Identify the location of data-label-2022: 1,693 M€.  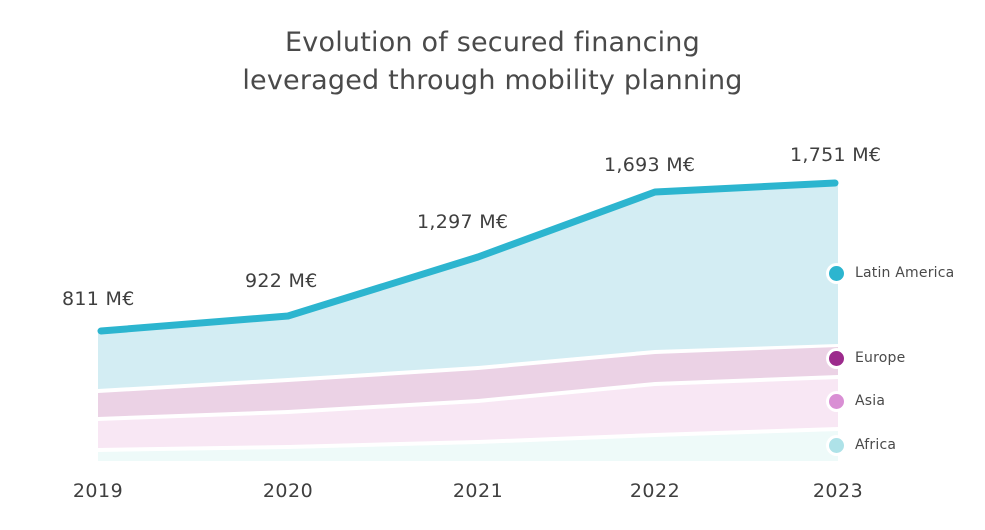
(650, 165).